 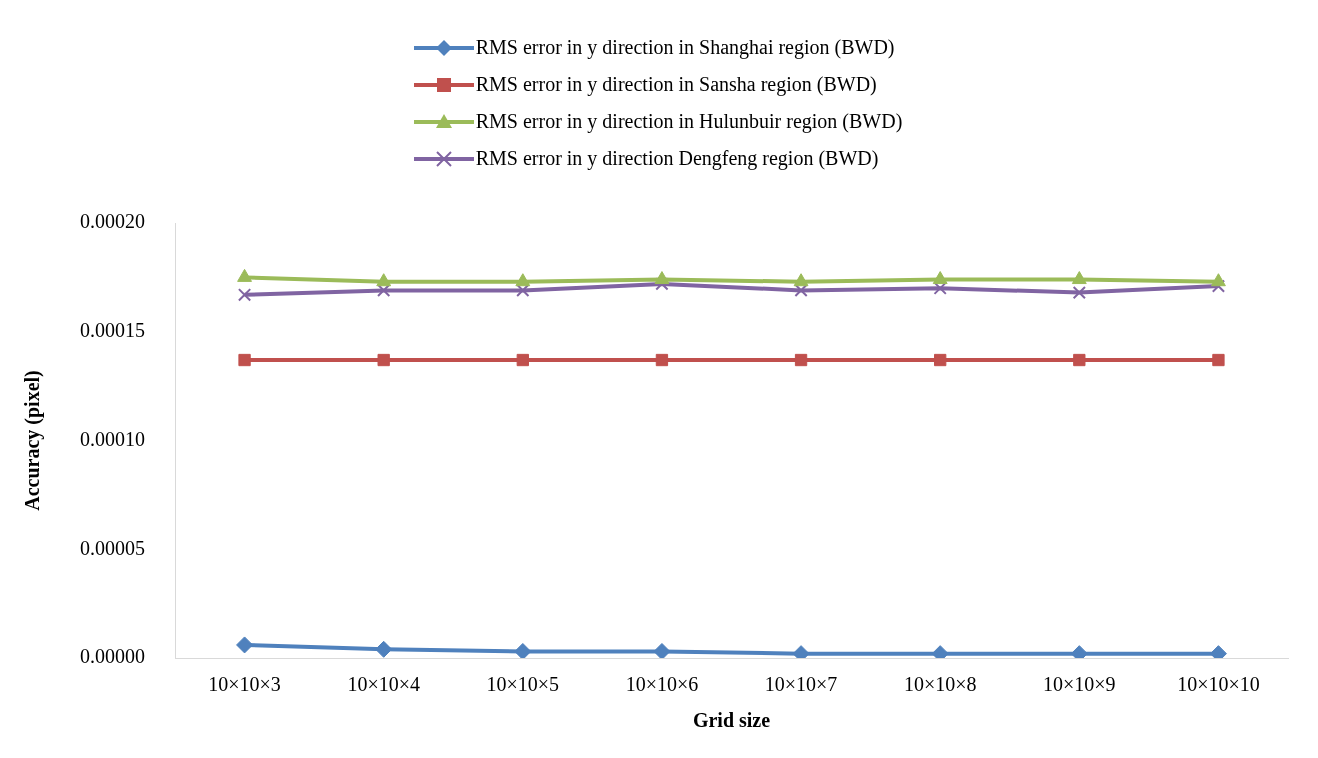 What do you see at coordinates (1079, 684) in the screenshot?
I see `x-tick-label: 10×10×9` at bounding box center [1079, 684].